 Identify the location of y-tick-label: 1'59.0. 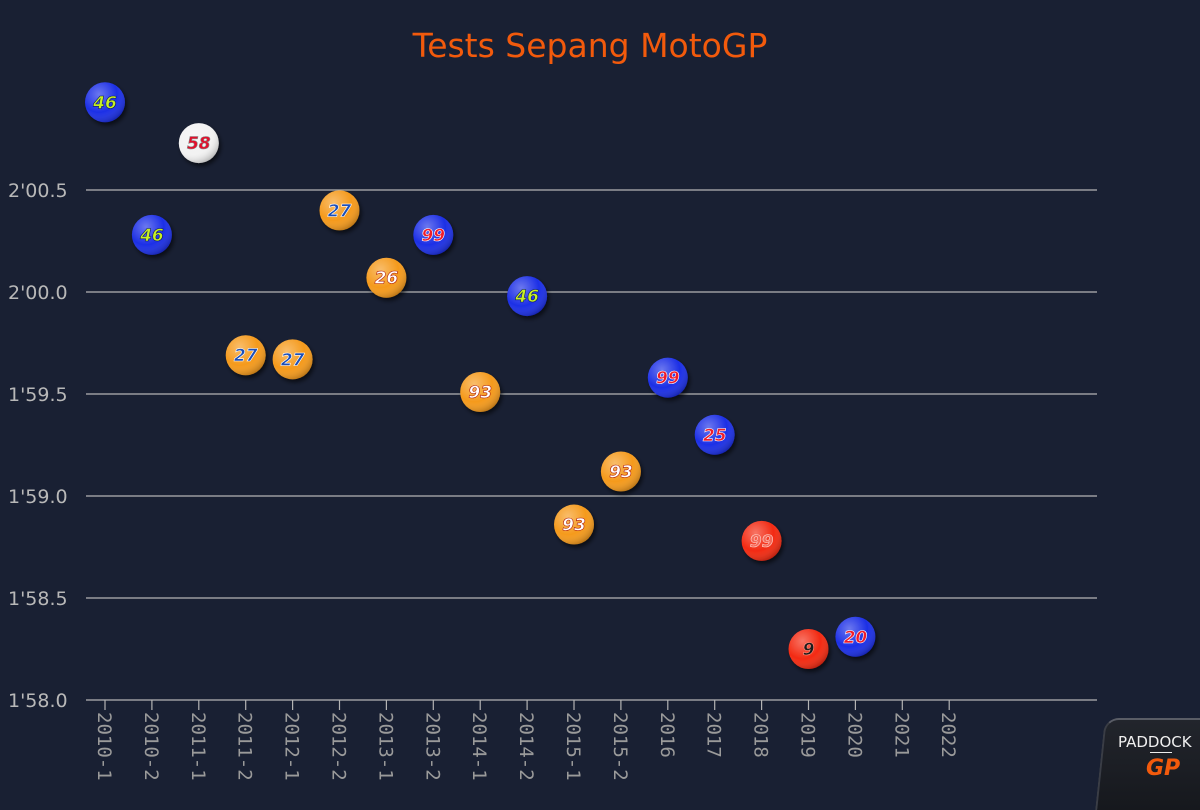
(38, 497).